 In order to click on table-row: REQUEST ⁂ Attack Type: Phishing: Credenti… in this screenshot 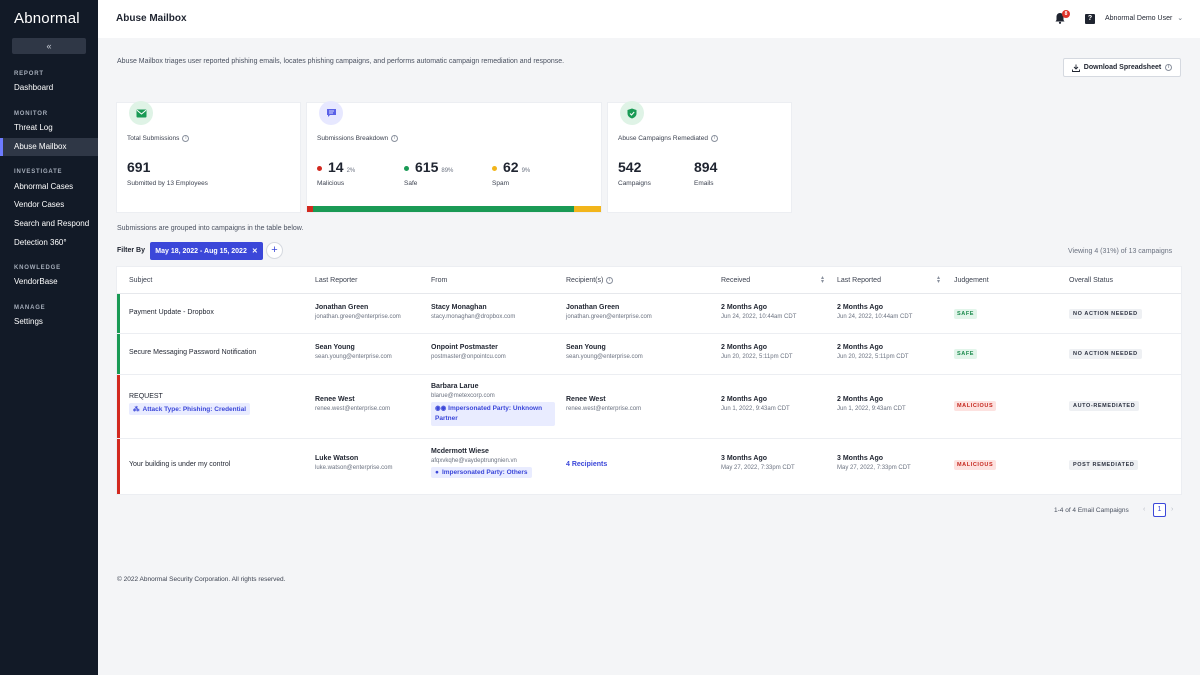, I will do `click(649, 407)`.